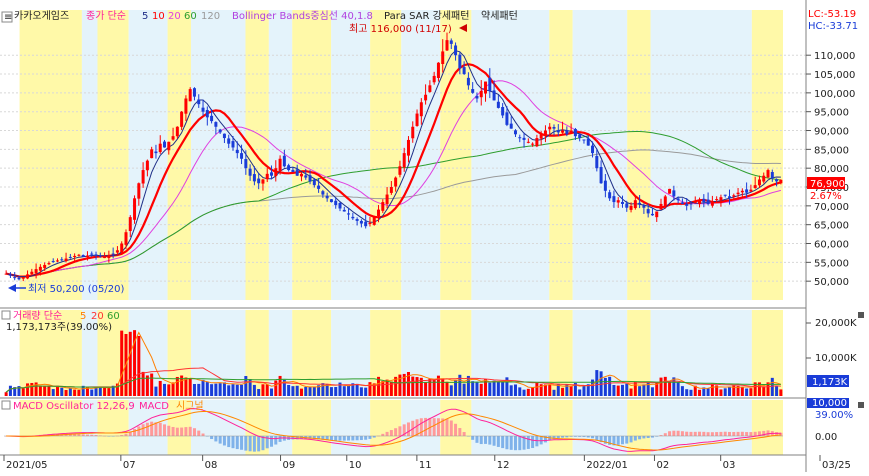 The image size is (869, 476). Describe the element at coordinates (831, 263) in the screenshot. I see `price-tick-label: 55,000` at that location.